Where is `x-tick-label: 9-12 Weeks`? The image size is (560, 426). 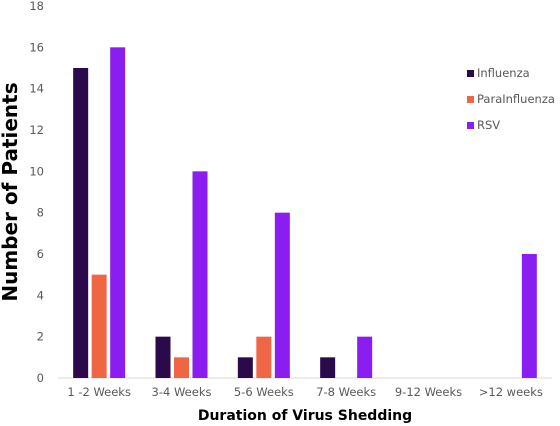
x-tick-label: 9-12 Weeks is located at coordinates (428, 392).